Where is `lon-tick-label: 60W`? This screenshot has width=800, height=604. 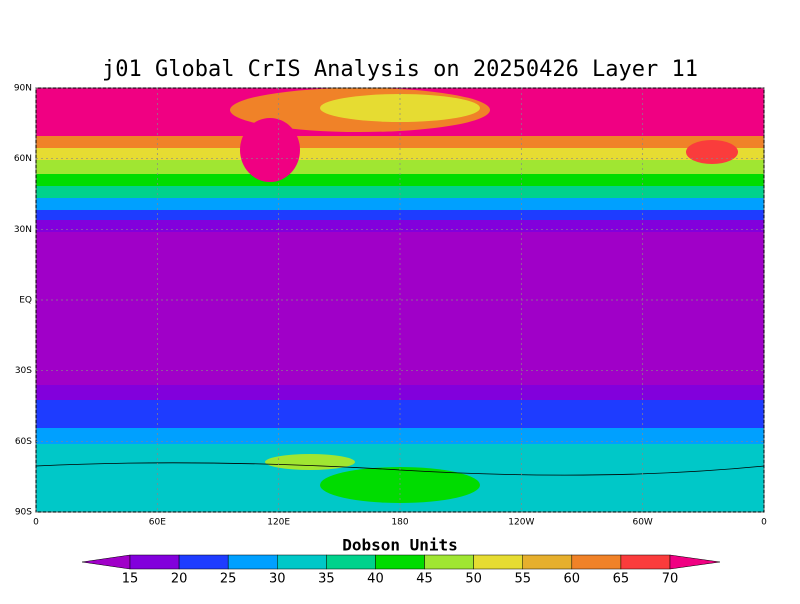 lon-tick-label: 60W is located at coordinates (642, 523).